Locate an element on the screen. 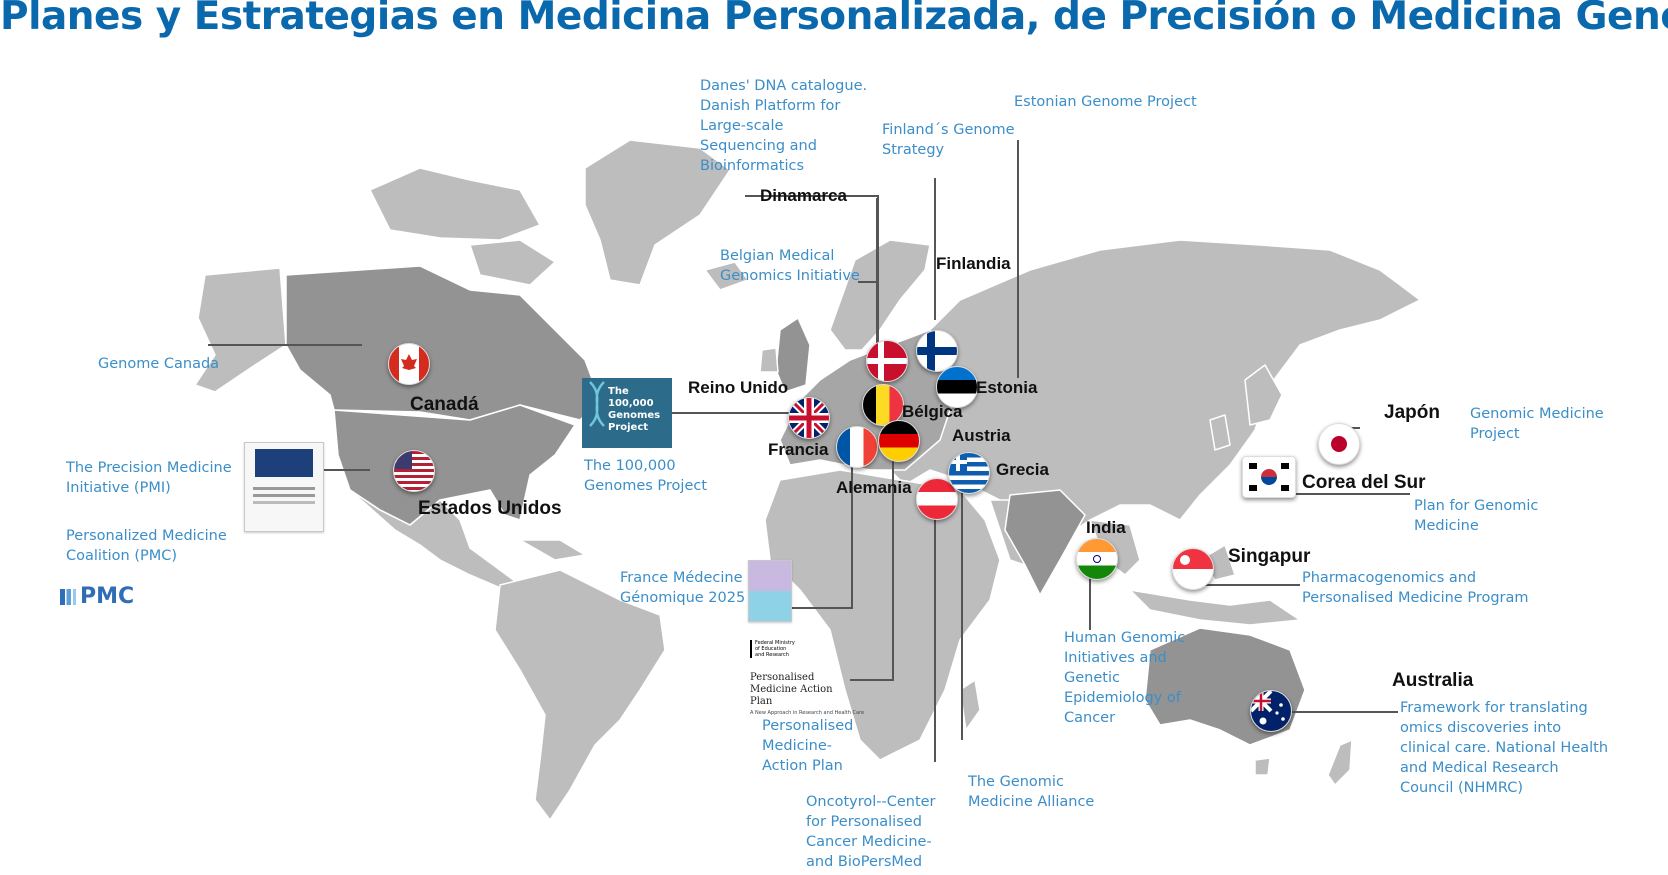 This screenshot has height=875, width=1668. de-plan-title: Personalised Medicine Action Plan is located at coordinates (791, 689).